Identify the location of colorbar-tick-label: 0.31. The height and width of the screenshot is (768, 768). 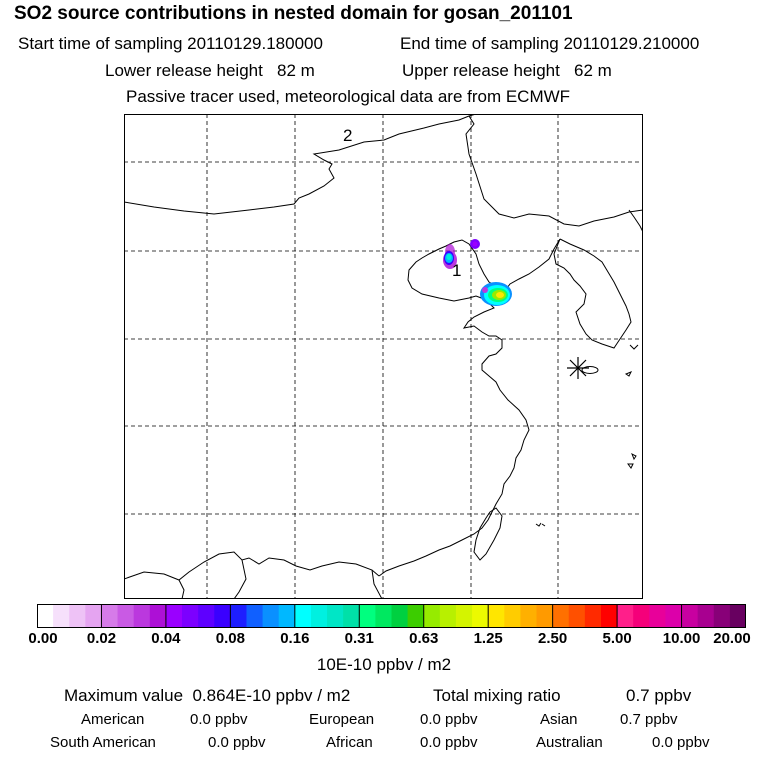
(359, 638).